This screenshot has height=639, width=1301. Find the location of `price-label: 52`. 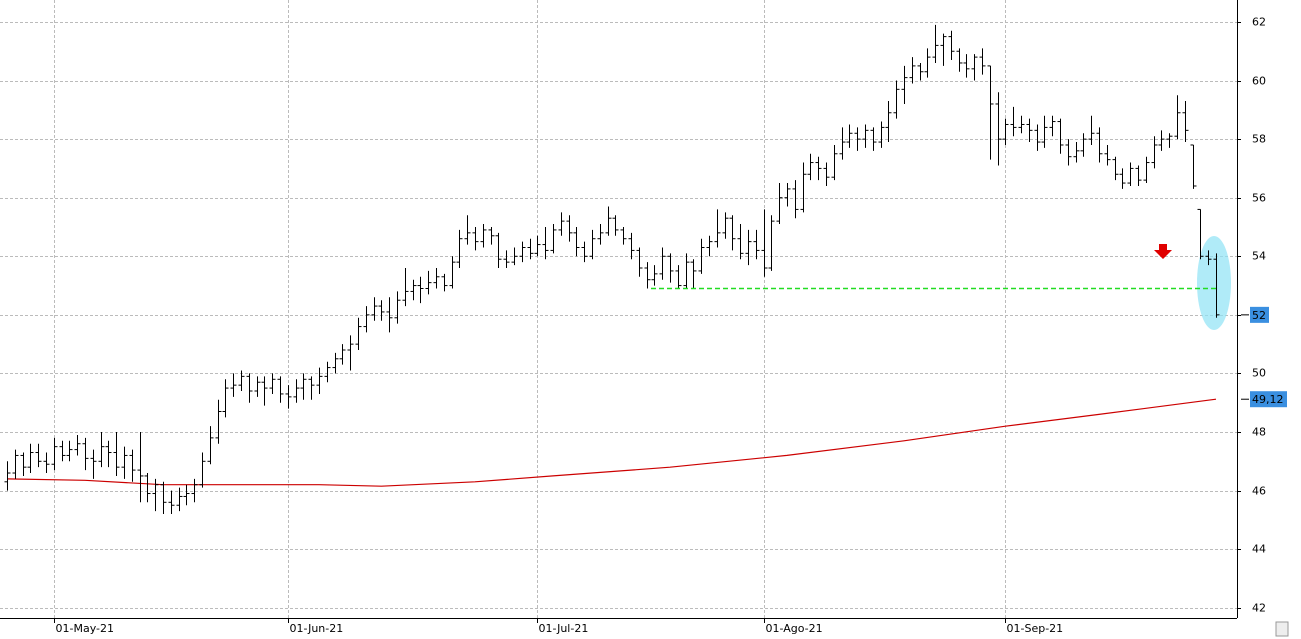

price-label: 52 is located at coordinates (1259, 315).